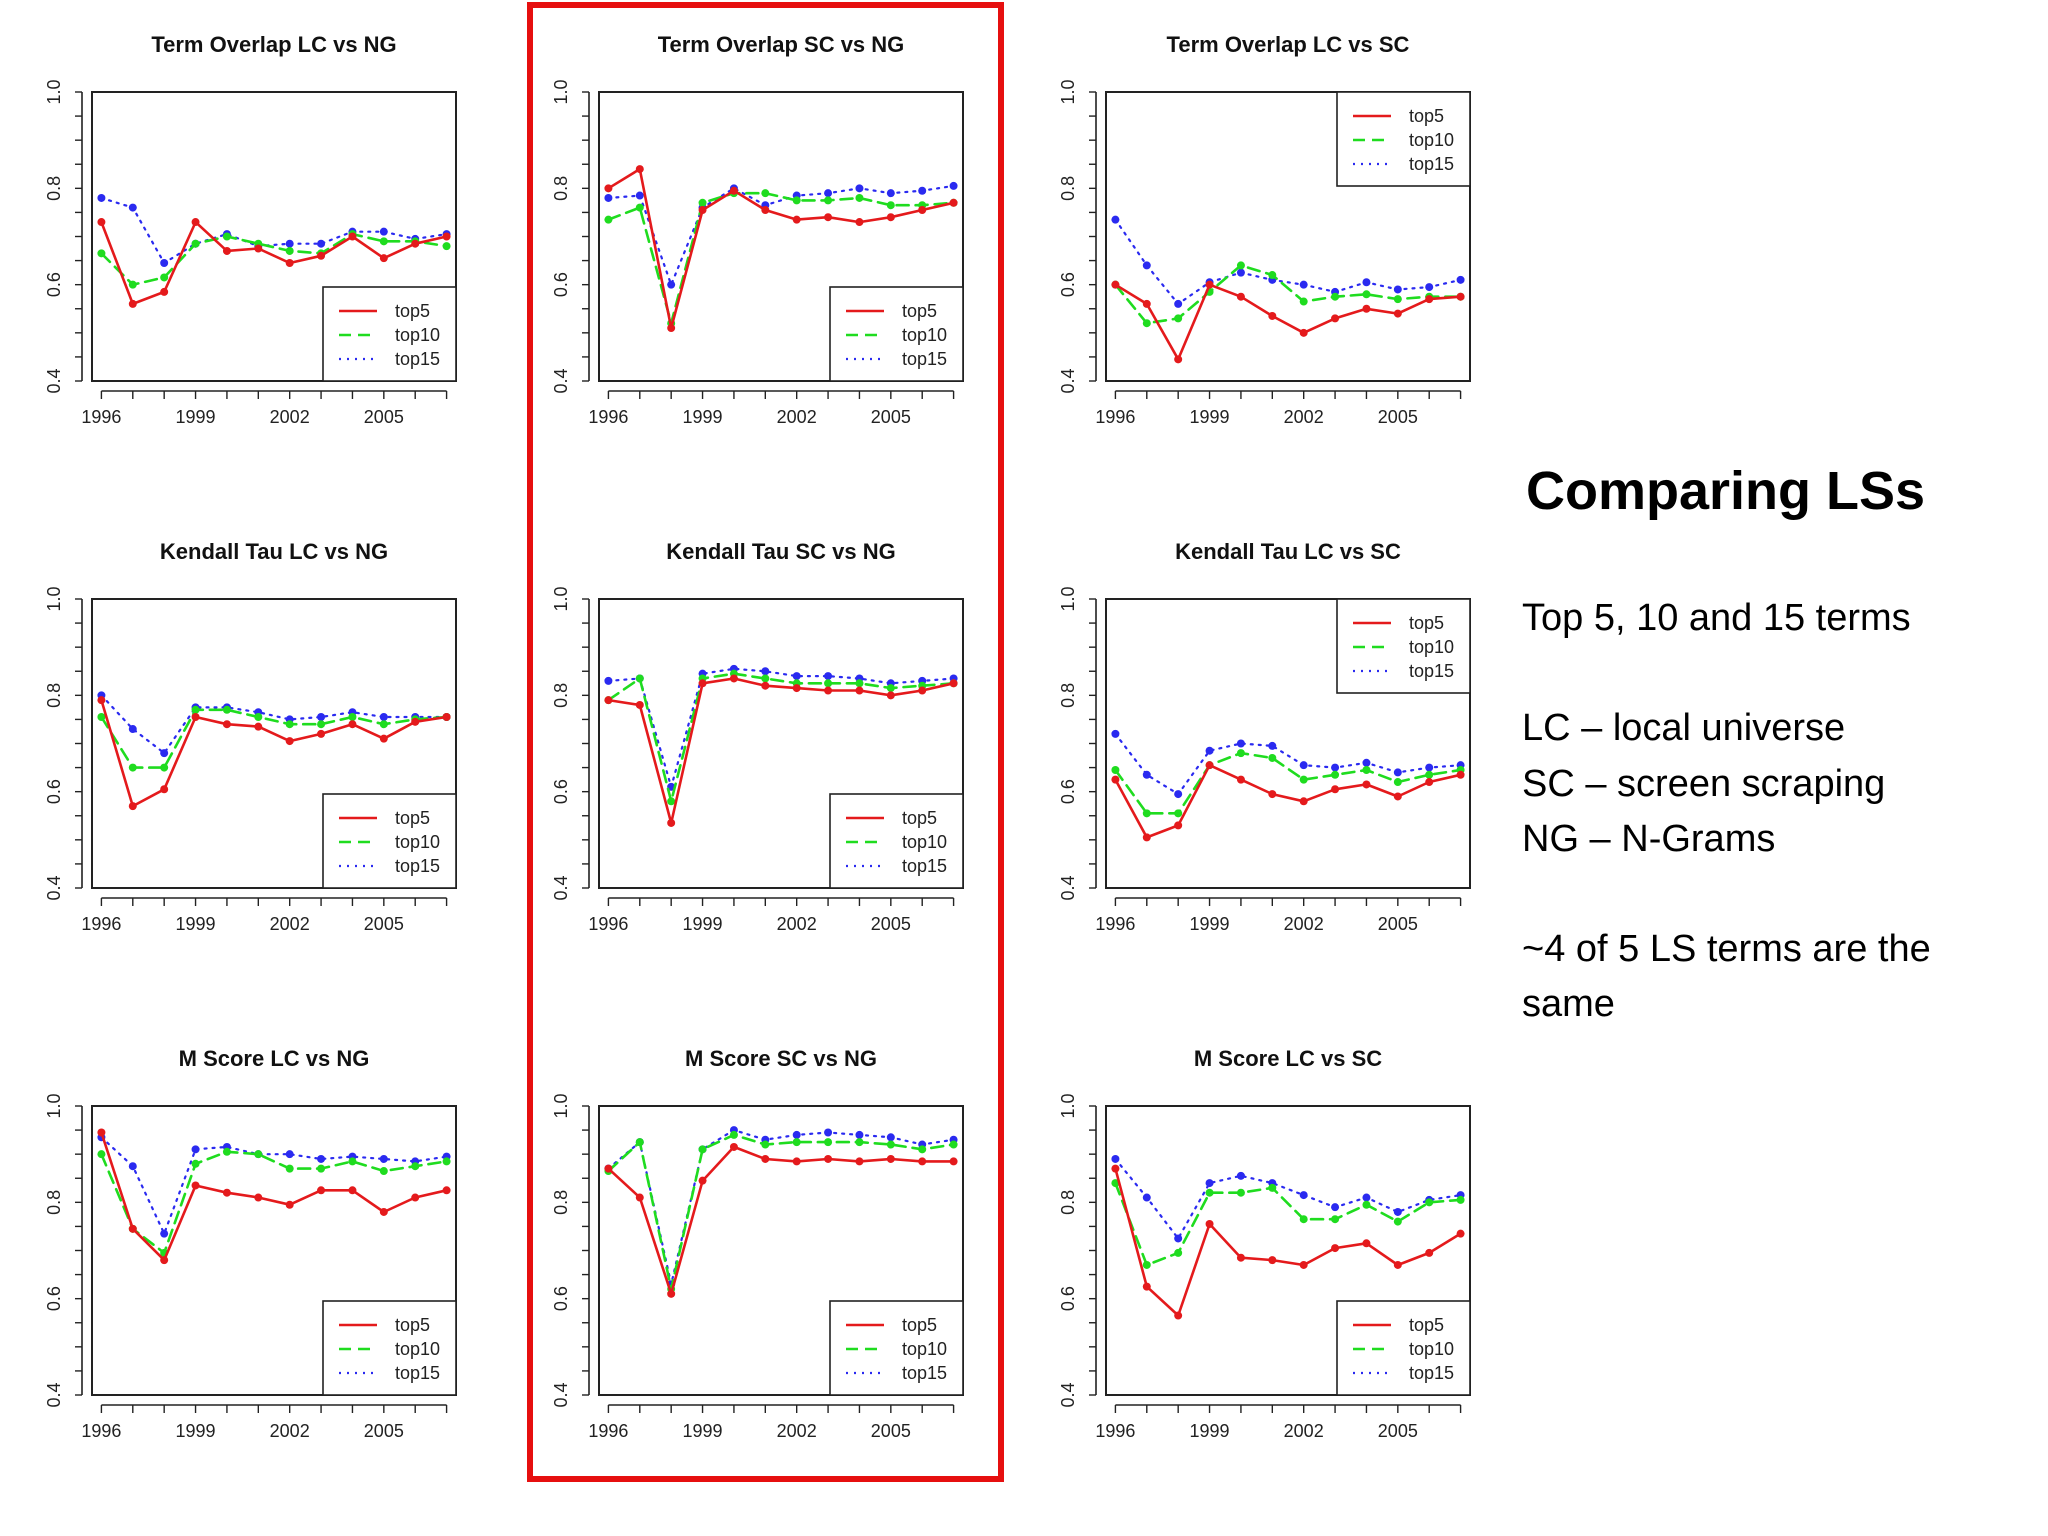  I want to click on definition-lc: LC – local universe, so click(1684, 728).